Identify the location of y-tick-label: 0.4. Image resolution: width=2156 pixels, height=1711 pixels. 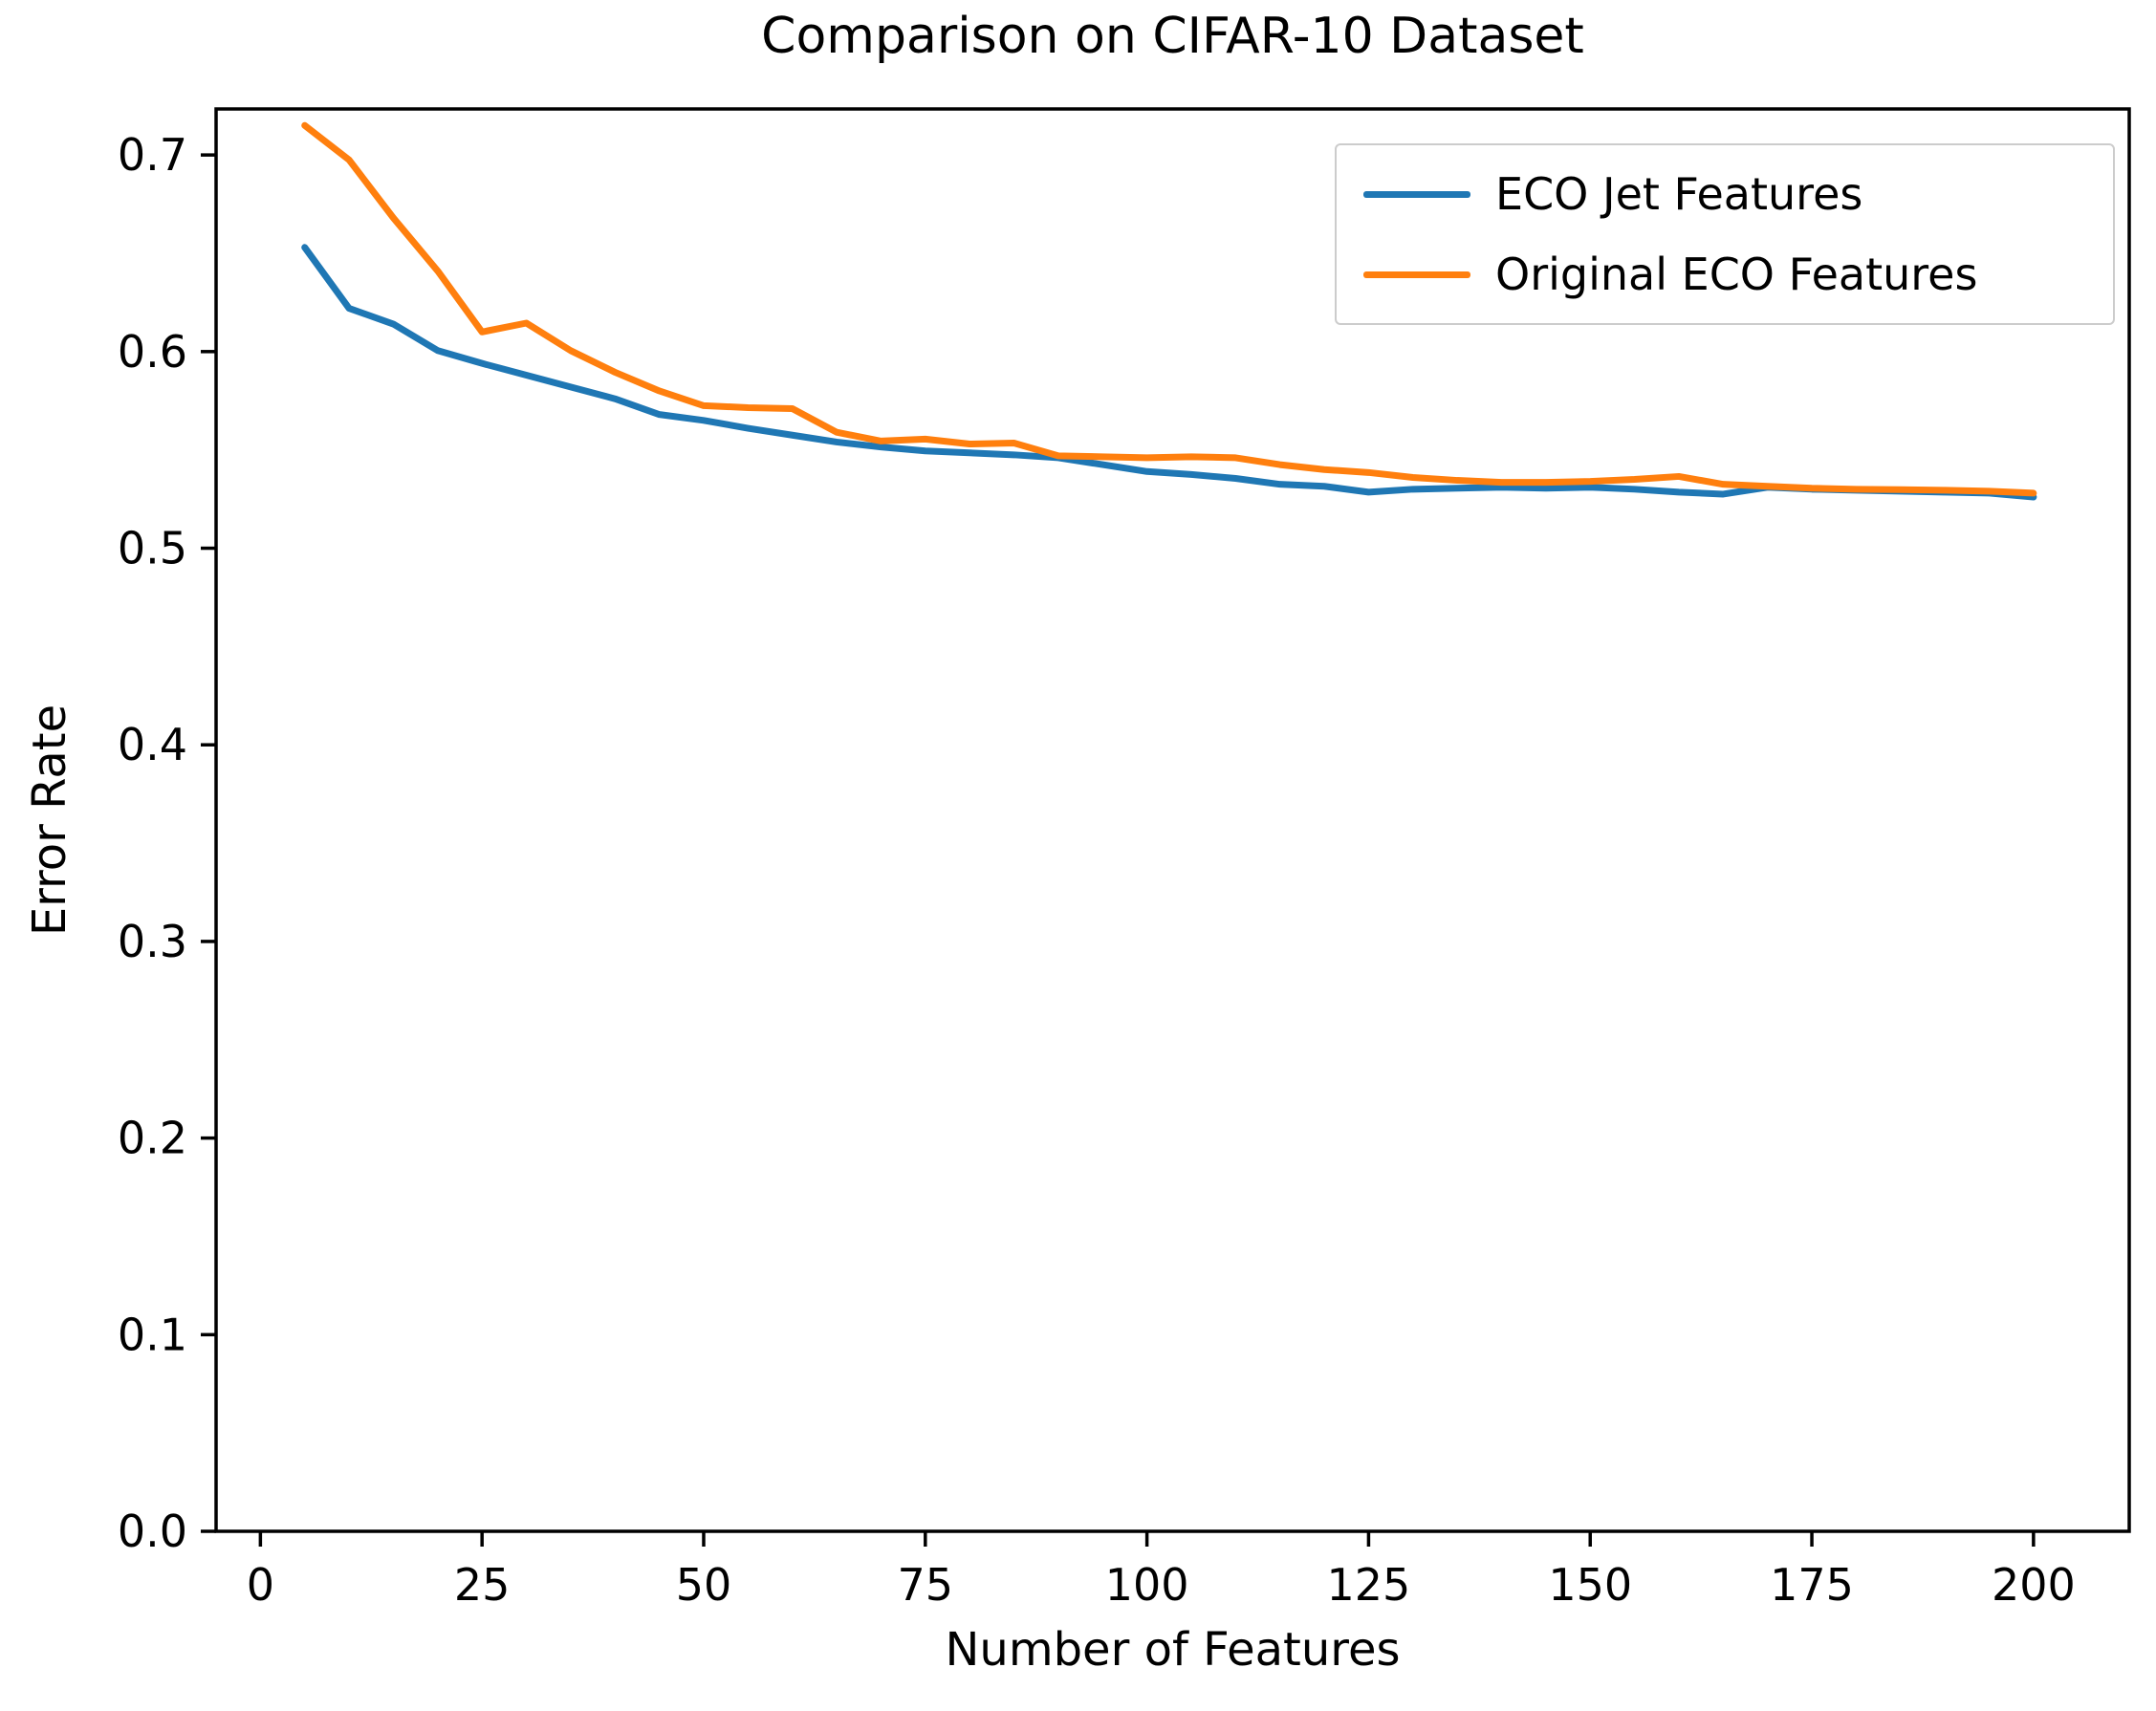
(152, 744).